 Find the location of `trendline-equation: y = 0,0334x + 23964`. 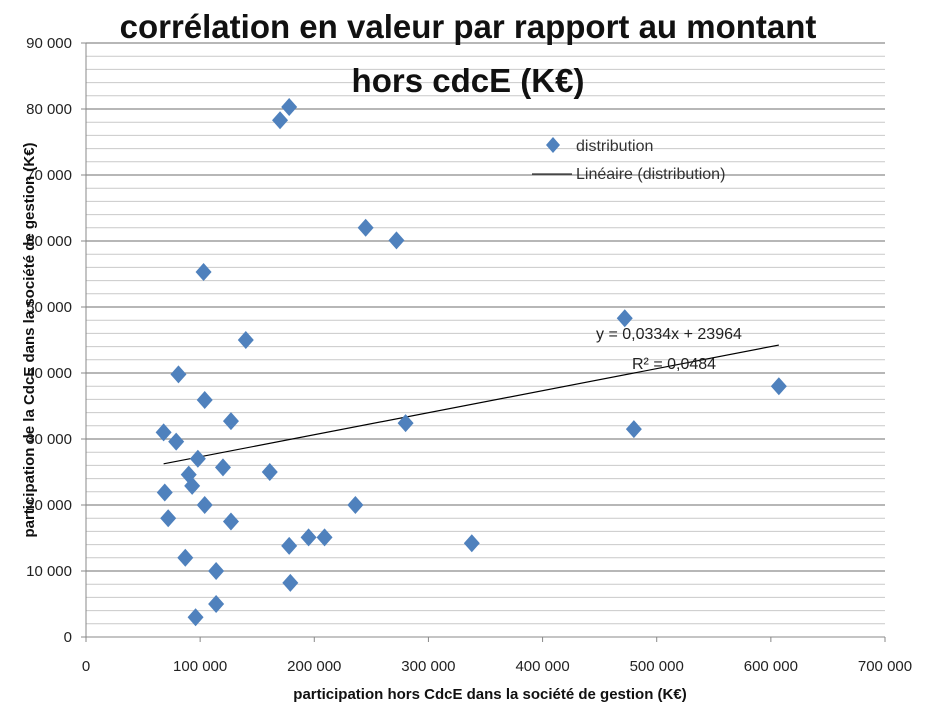

trendline-equation: y = 0,0334x + 23964 is located at coordinates (669, 334).